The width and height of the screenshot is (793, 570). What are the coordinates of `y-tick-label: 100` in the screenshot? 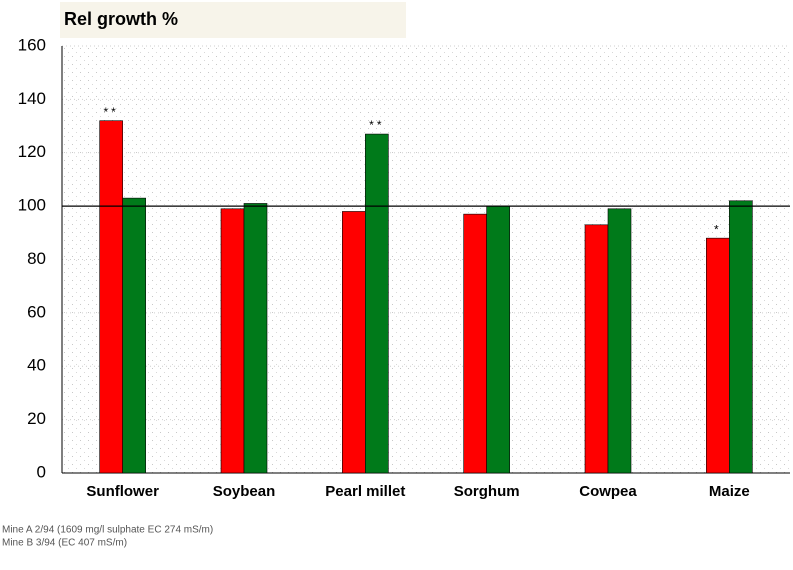 It's located at (32, 205).